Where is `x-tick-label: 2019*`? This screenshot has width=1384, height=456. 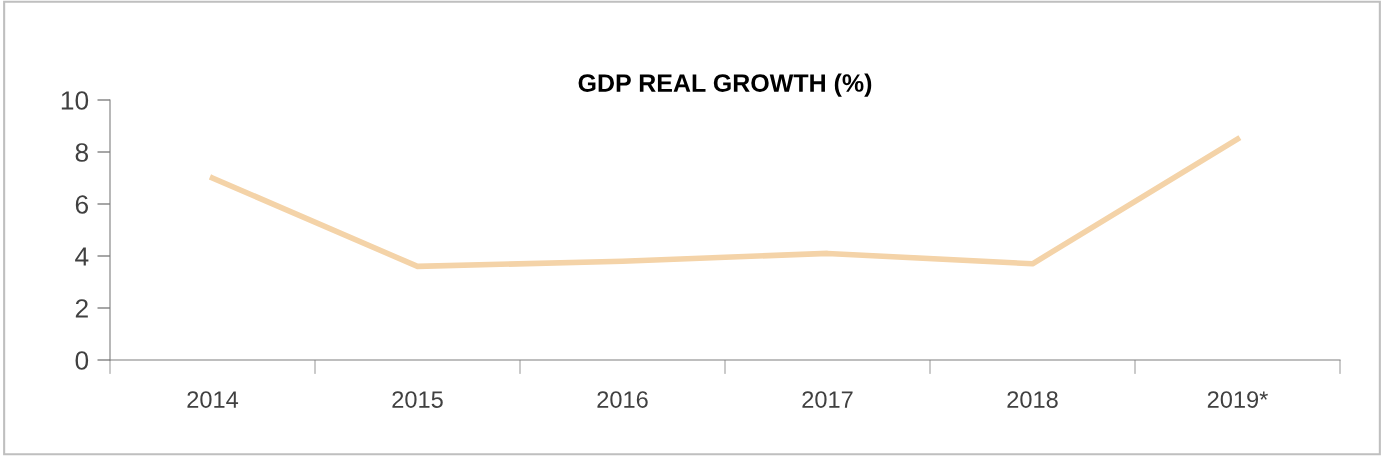 x-tick-label: 2019* is located at coordinates (1237, 399).